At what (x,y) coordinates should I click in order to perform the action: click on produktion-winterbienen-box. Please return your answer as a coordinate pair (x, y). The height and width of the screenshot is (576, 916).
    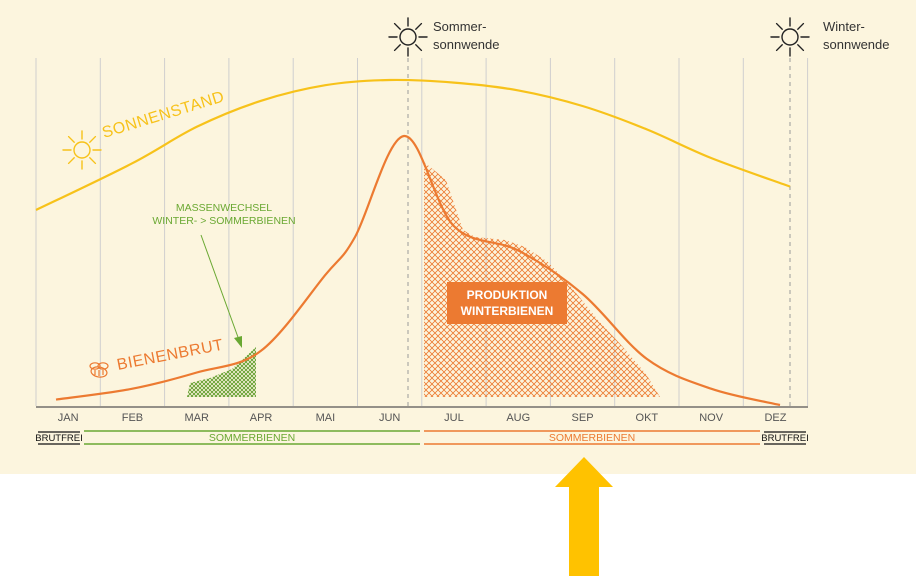
    Looking at the image, I should click on (507, 303).